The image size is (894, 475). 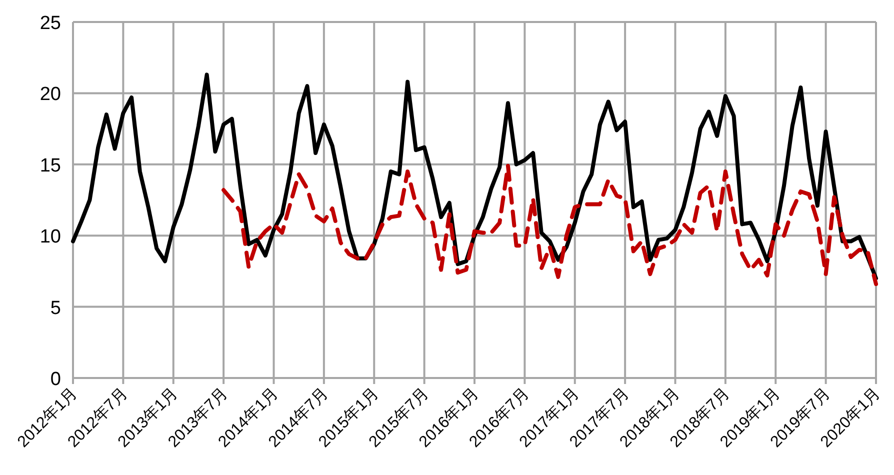 What do you see at coordinates (50, 165) in the screenshot?
I see `y-tick-label: 15` at bounding box center [50, 165].